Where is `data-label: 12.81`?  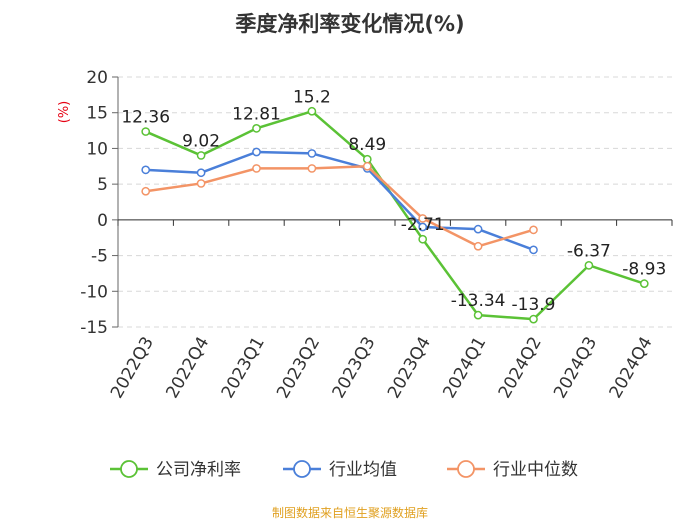 data-label: 12.81 is located at coordinates (256, 114).